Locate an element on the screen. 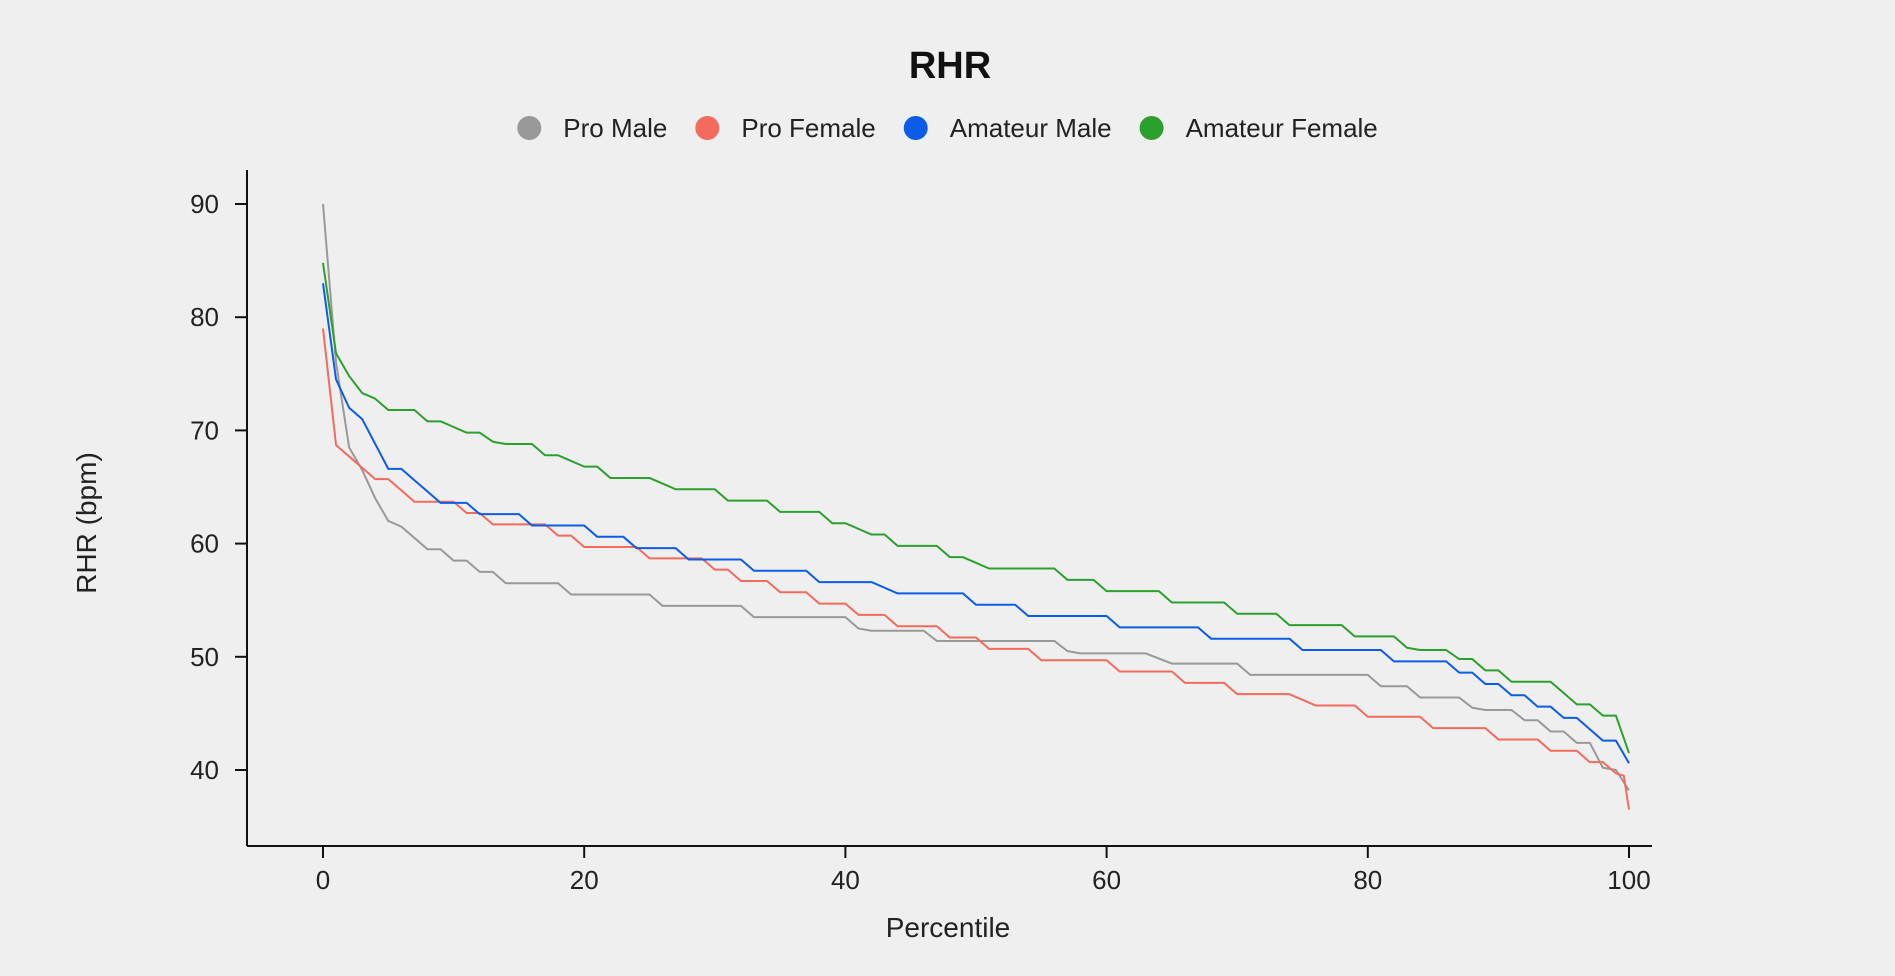 This screenshot has height=976, width=1895. legend-item: Amateur Male is located at coordinates (1007, 128).